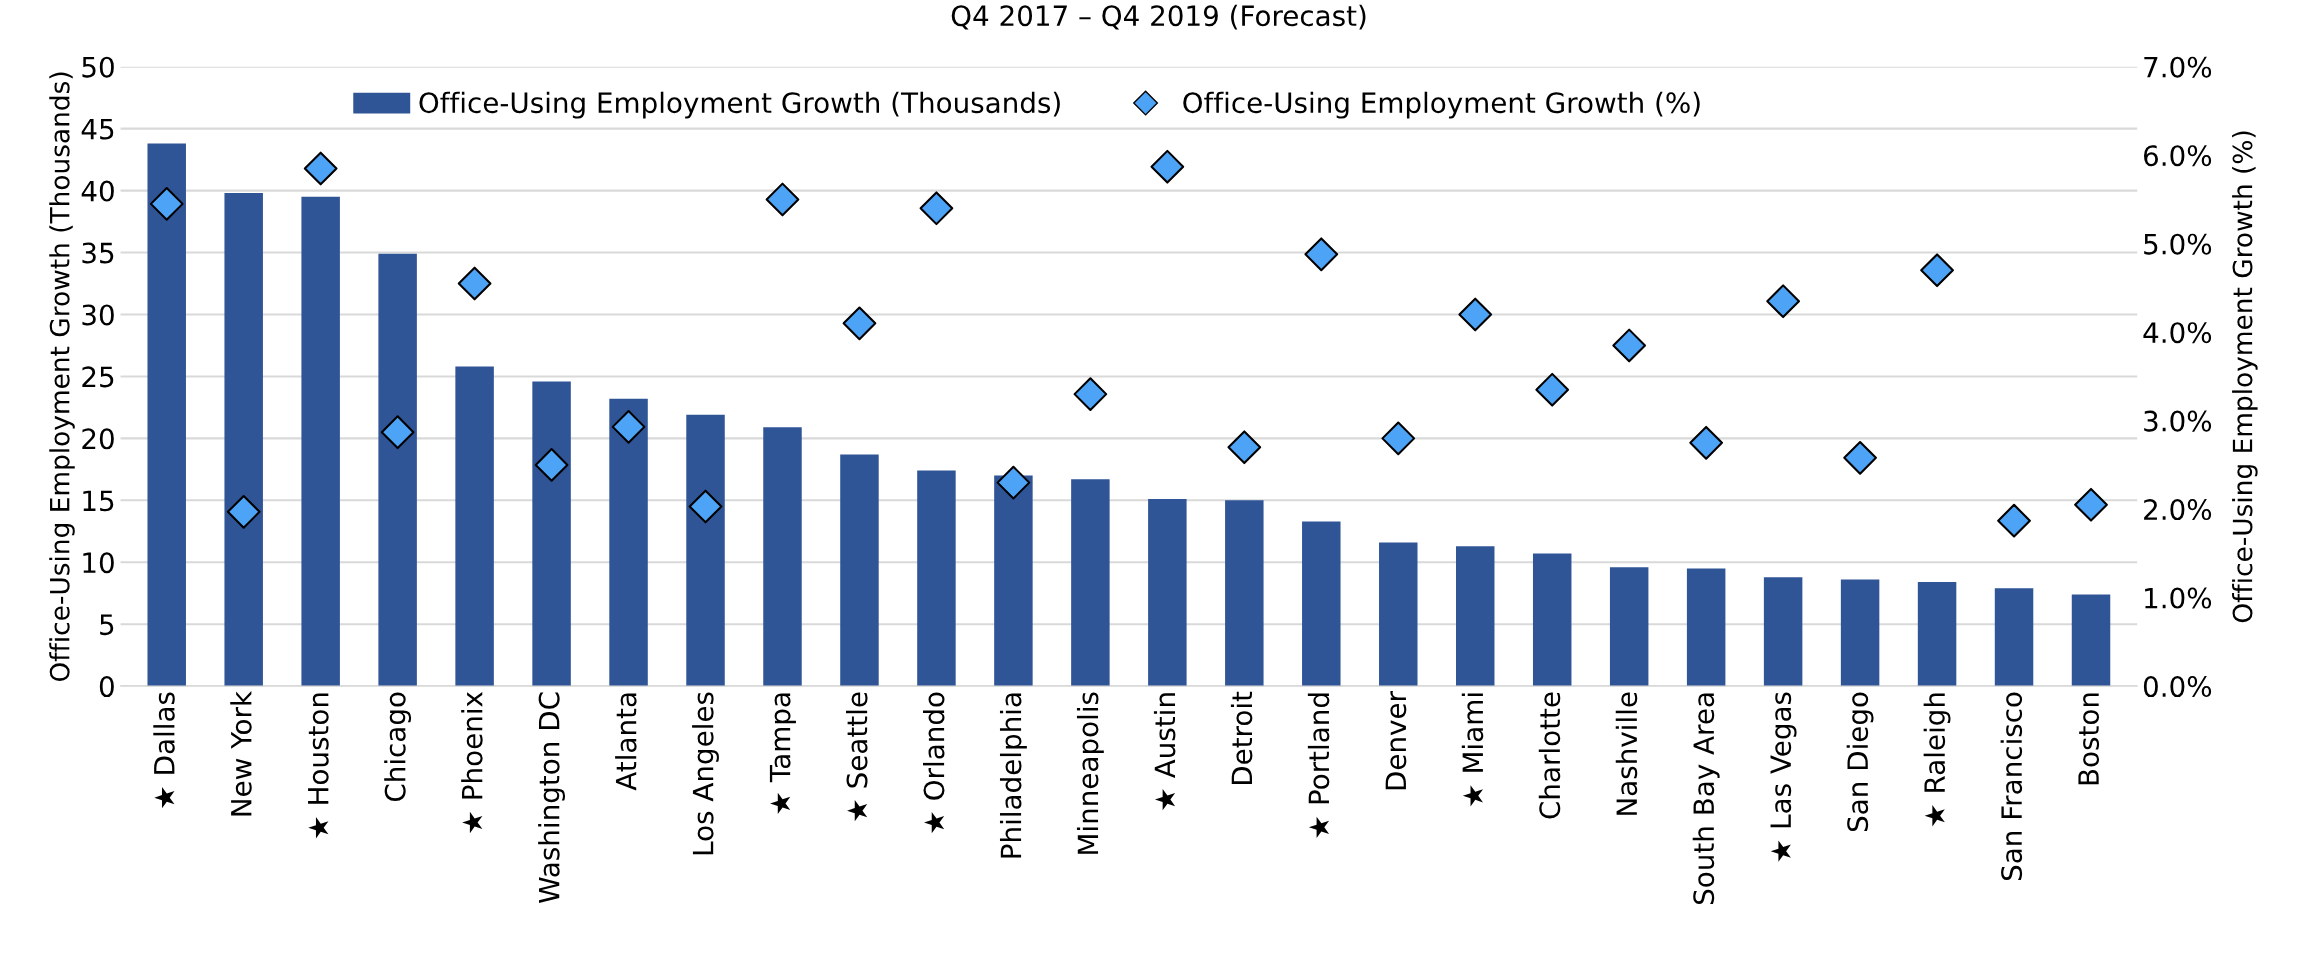 This screenshot has width=2318, height=953. I want to click on x-tick-label: ★ Dallas, so click(164, 750).